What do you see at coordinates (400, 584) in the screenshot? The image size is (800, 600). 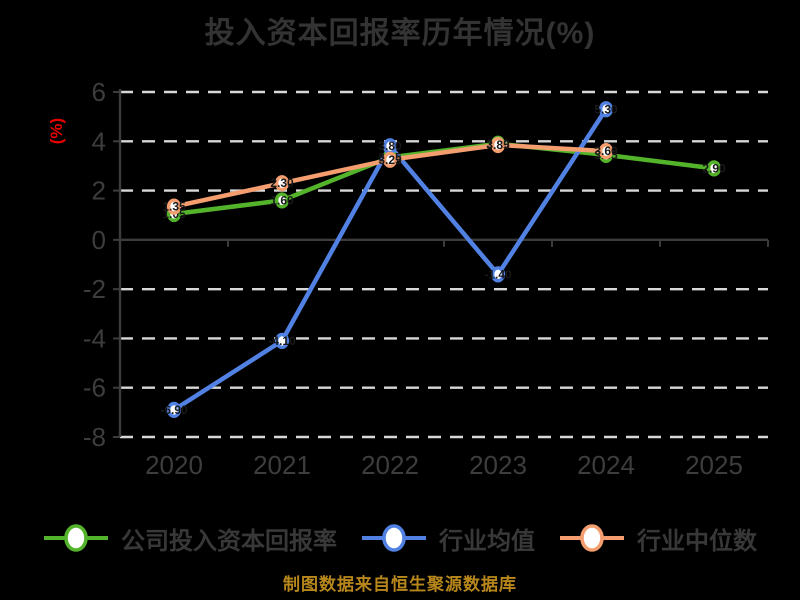 I see `footer-note: 制图数据来自恒生聚源数据库` at bounding box center [400, 584].